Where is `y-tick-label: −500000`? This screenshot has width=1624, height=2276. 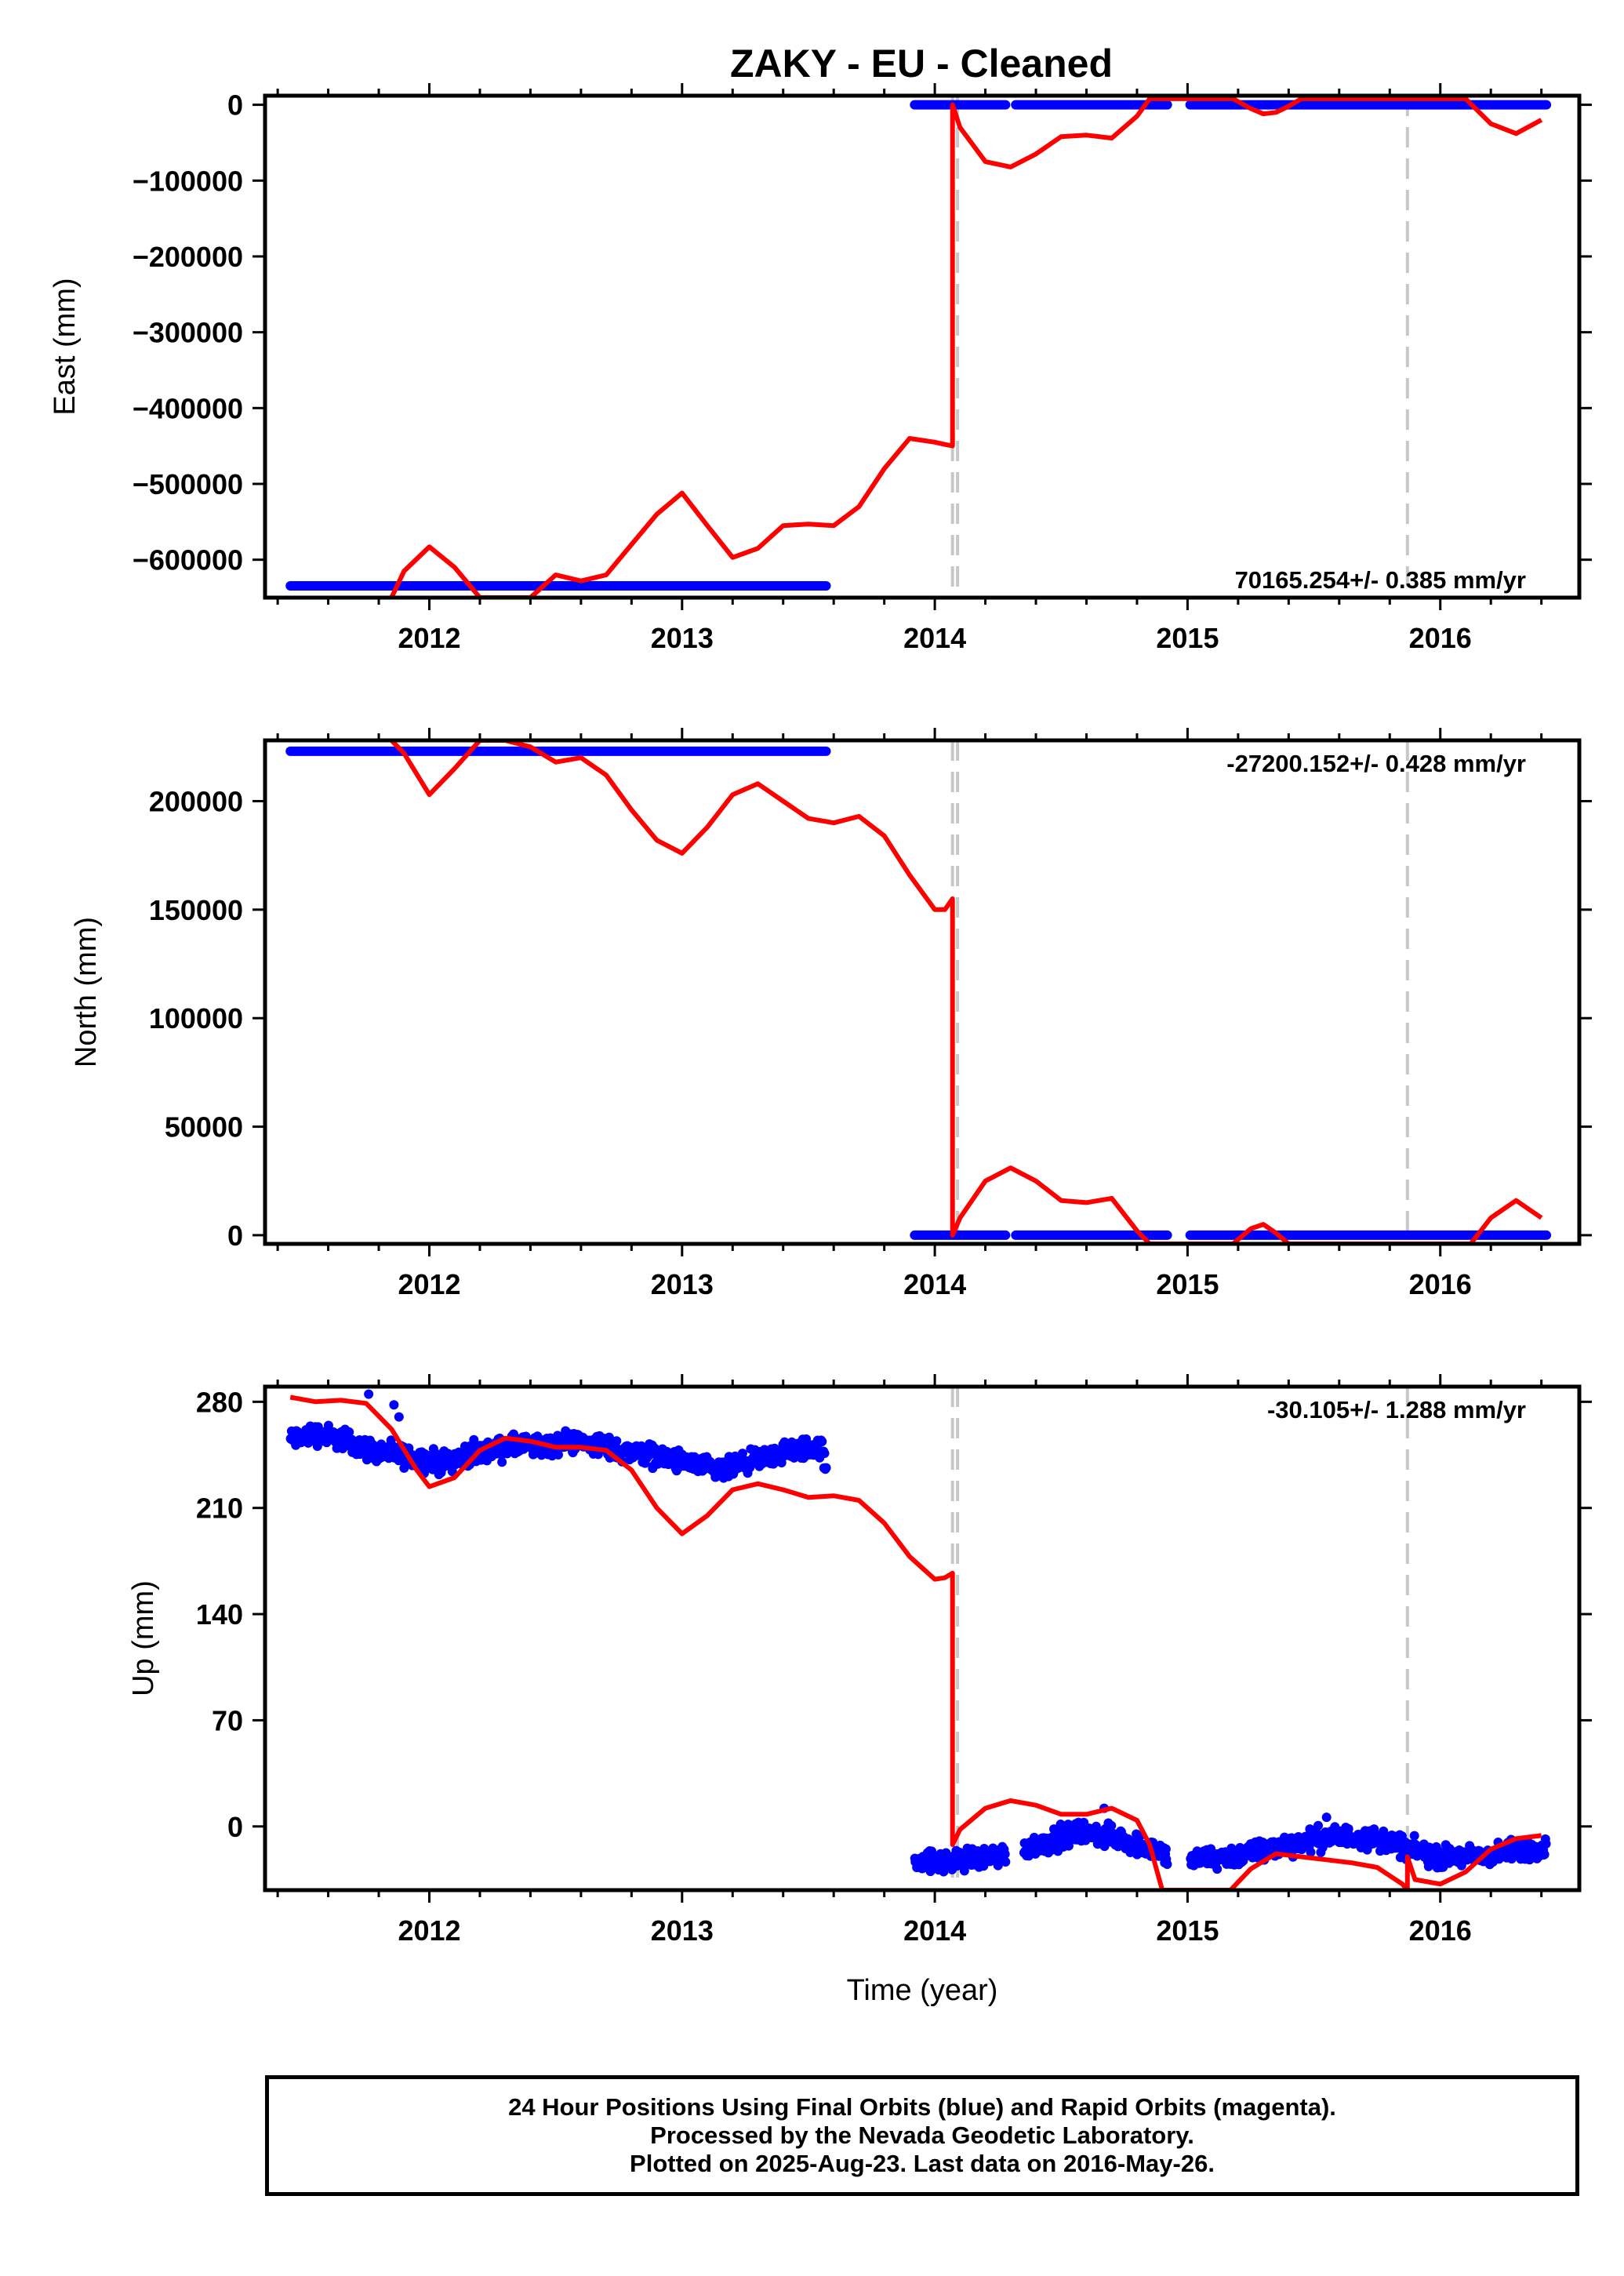 y-tick-label: −500000 is located at coordinates (188, 484).